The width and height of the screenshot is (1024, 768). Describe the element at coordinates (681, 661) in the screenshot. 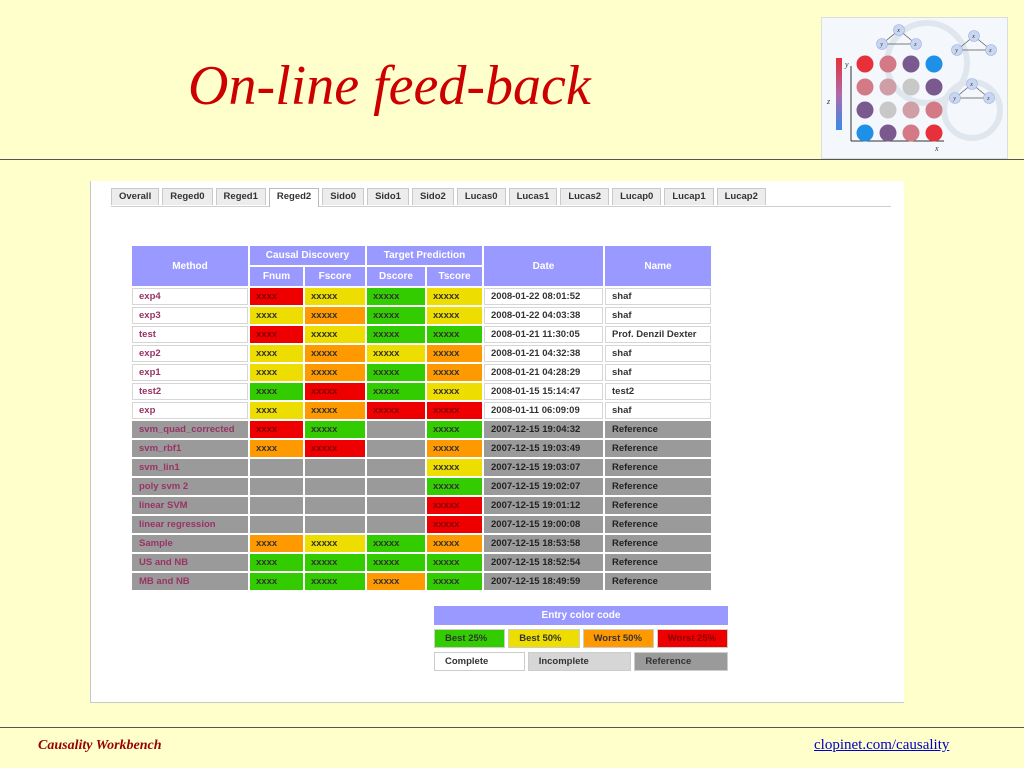

I see `legend-reference: Reference` at that location.